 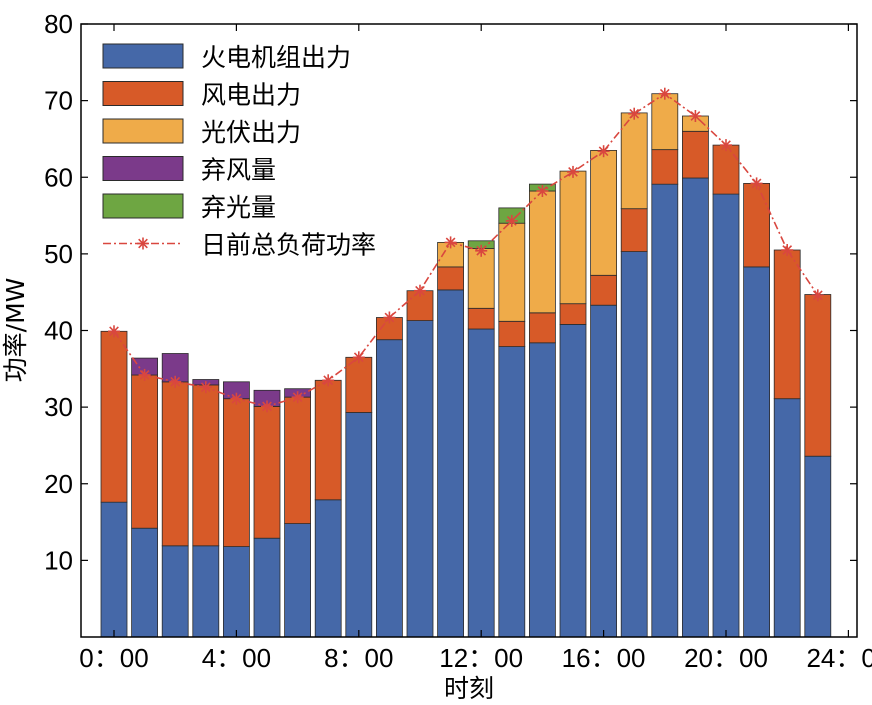 I want to click on y-tick-label-70: 70, so click(x=58, y=101).